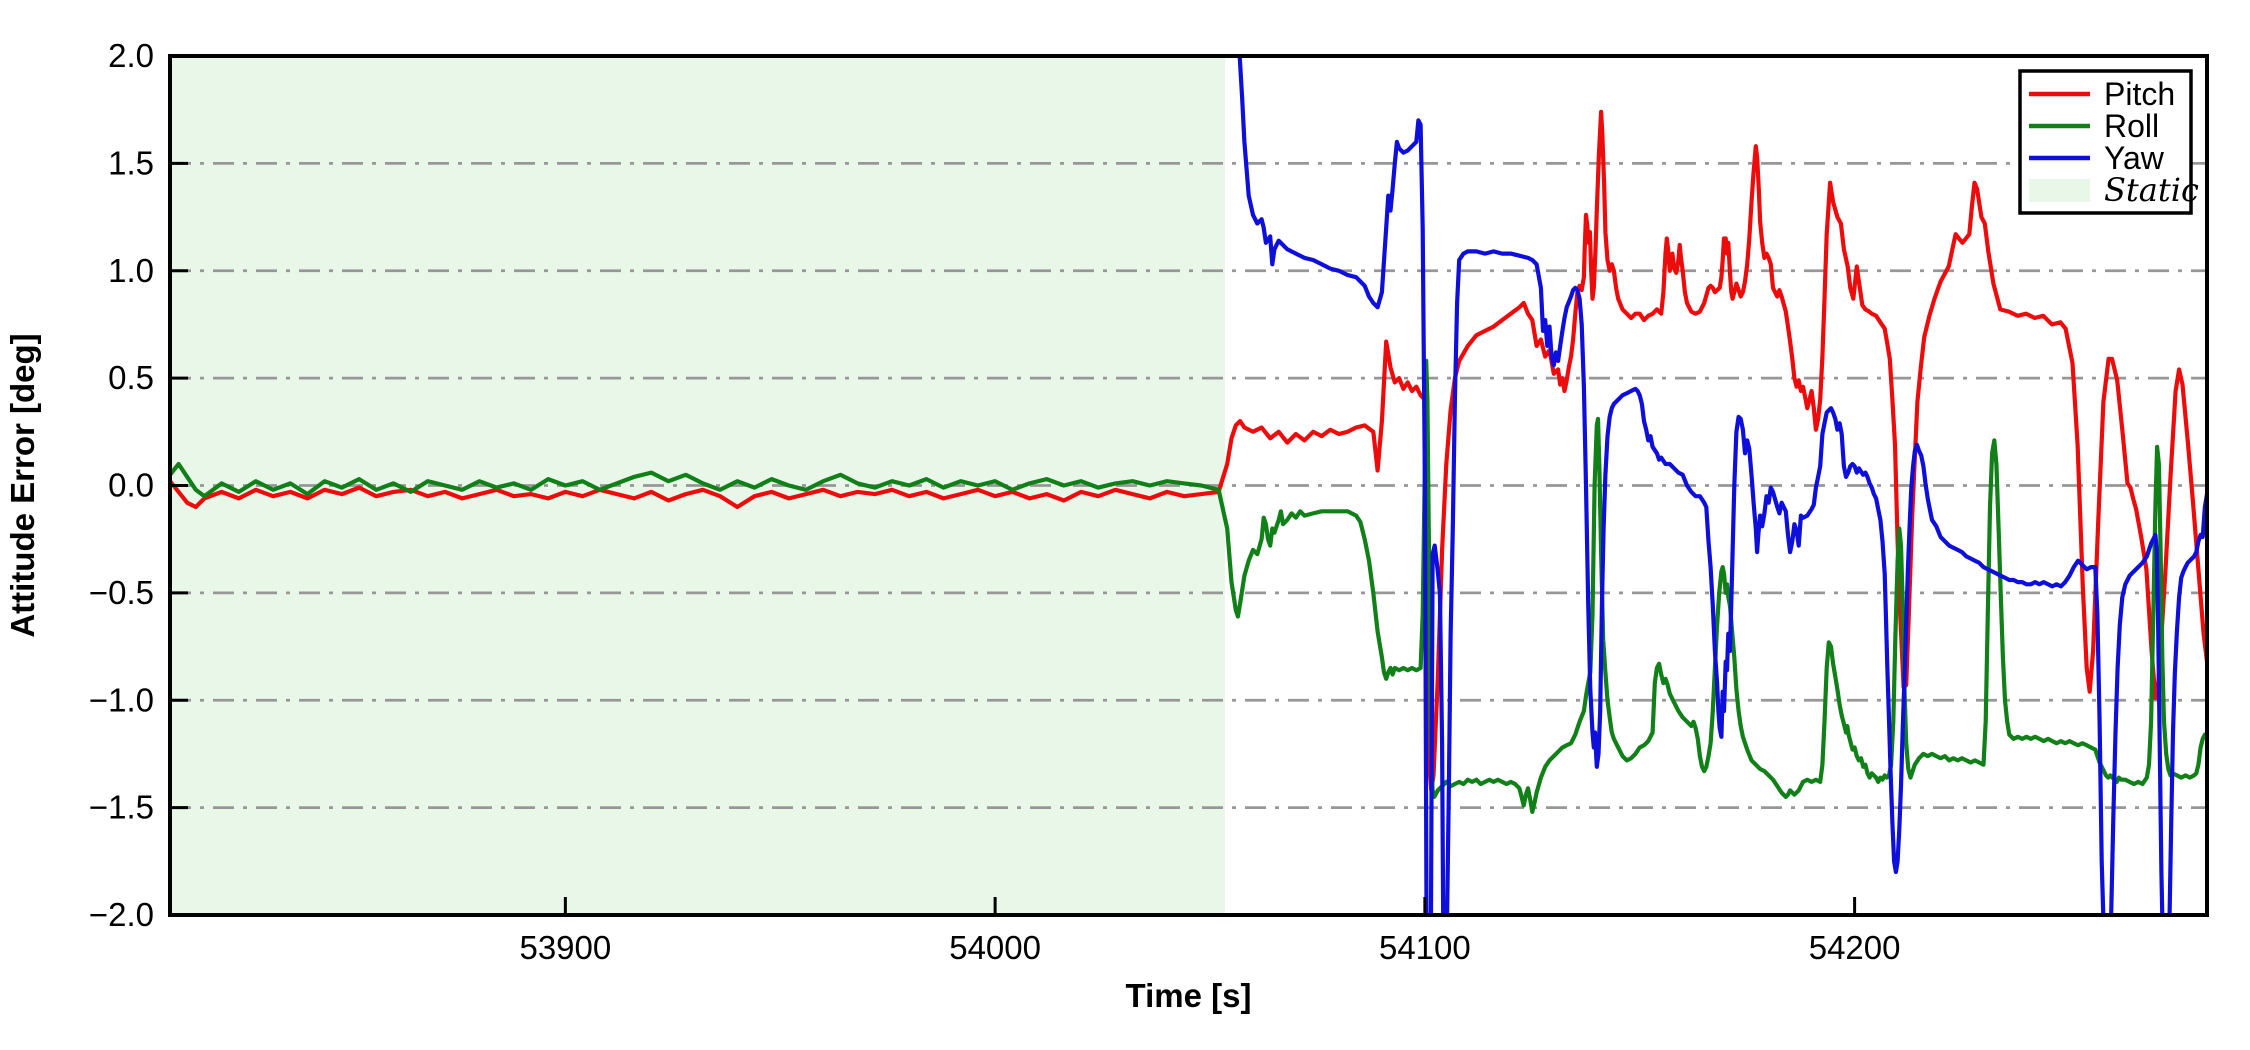  What do you see at coordinates (131, 485) in the screenshot?
I see `y-tick-label-0: 0.0` at bounding box center [131, 485].